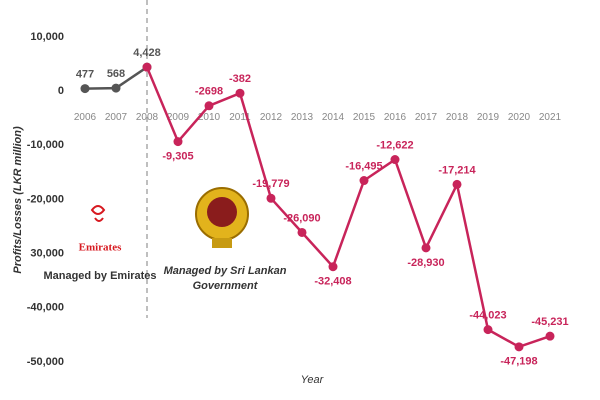  What do you see at coordinates (85, 117) in the screenshot?
I see `x-tick-label: 2006` at bounding box center [85, 117].